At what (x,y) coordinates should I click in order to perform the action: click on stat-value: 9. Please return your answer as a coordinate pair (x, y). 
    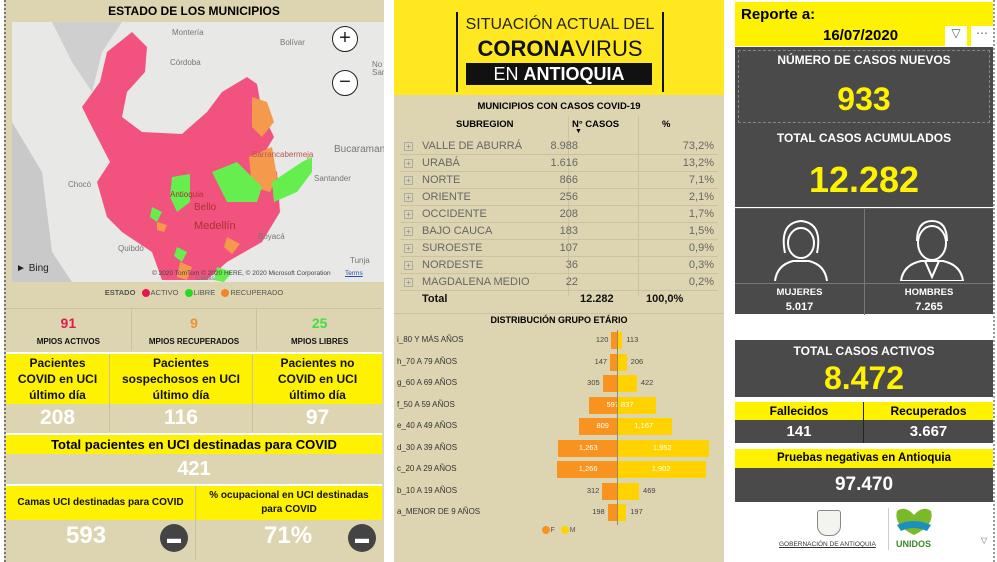
    Looking at the image, I should click on (194, 323).